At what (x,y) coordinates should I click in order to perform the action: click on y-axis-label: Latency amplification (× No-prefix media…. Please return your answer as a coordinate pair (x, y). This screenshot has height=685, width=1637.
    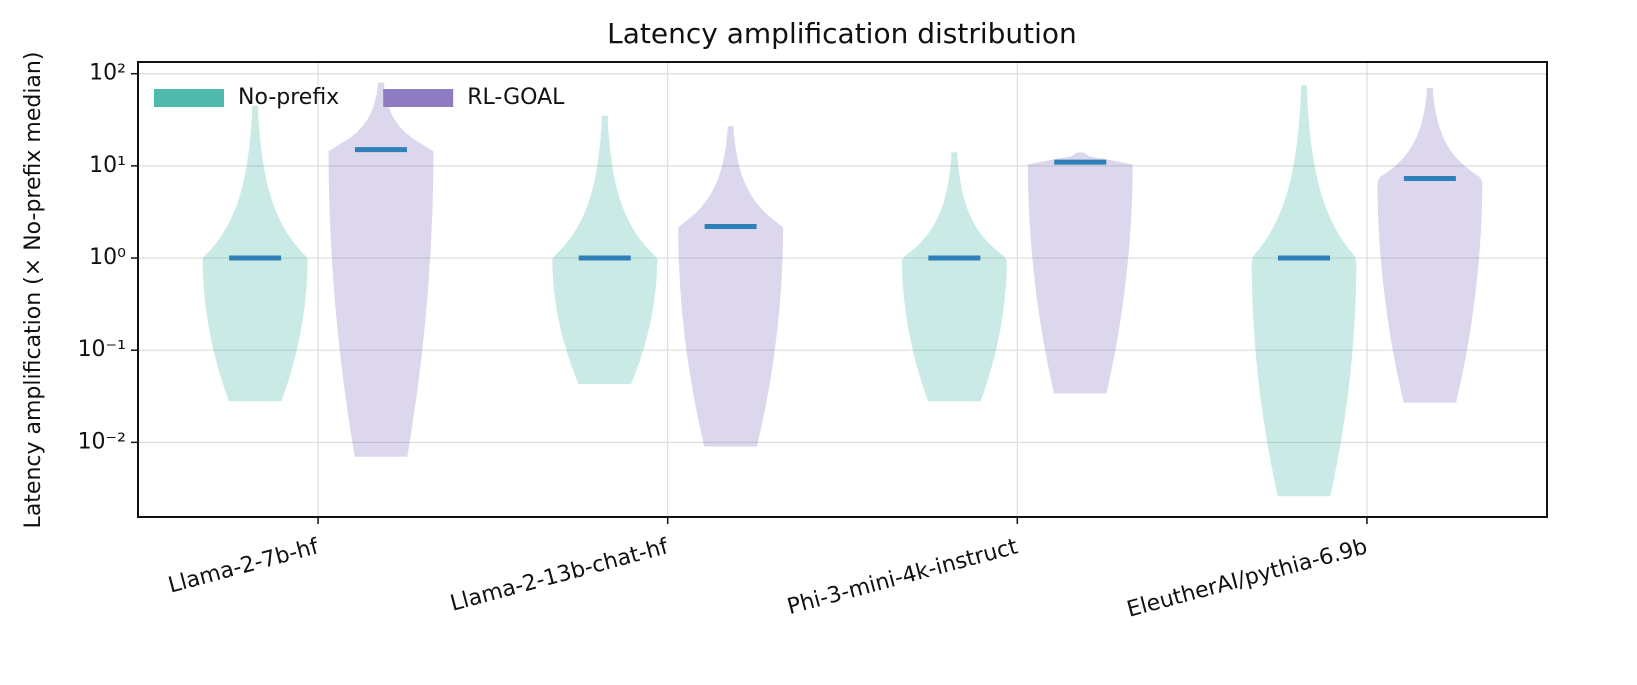
    Looking at the image, I should click on (33, 290).